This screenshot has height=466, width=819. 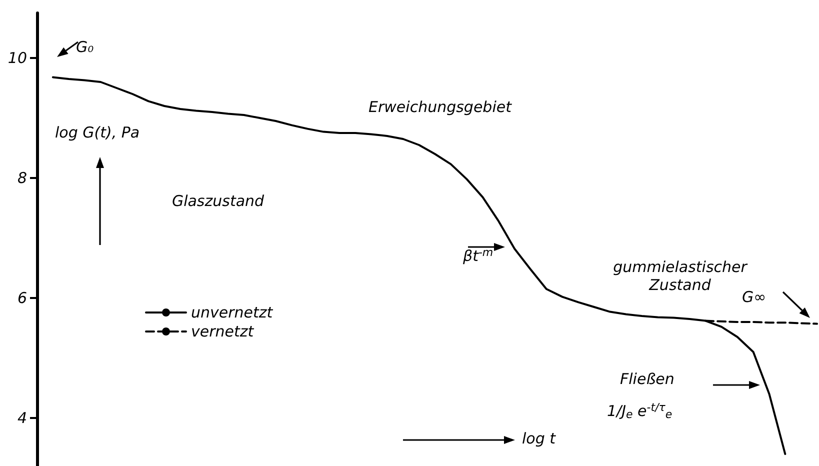 I want to click on annotation: Erweichungsgebiet, so click(x=440, y=107).